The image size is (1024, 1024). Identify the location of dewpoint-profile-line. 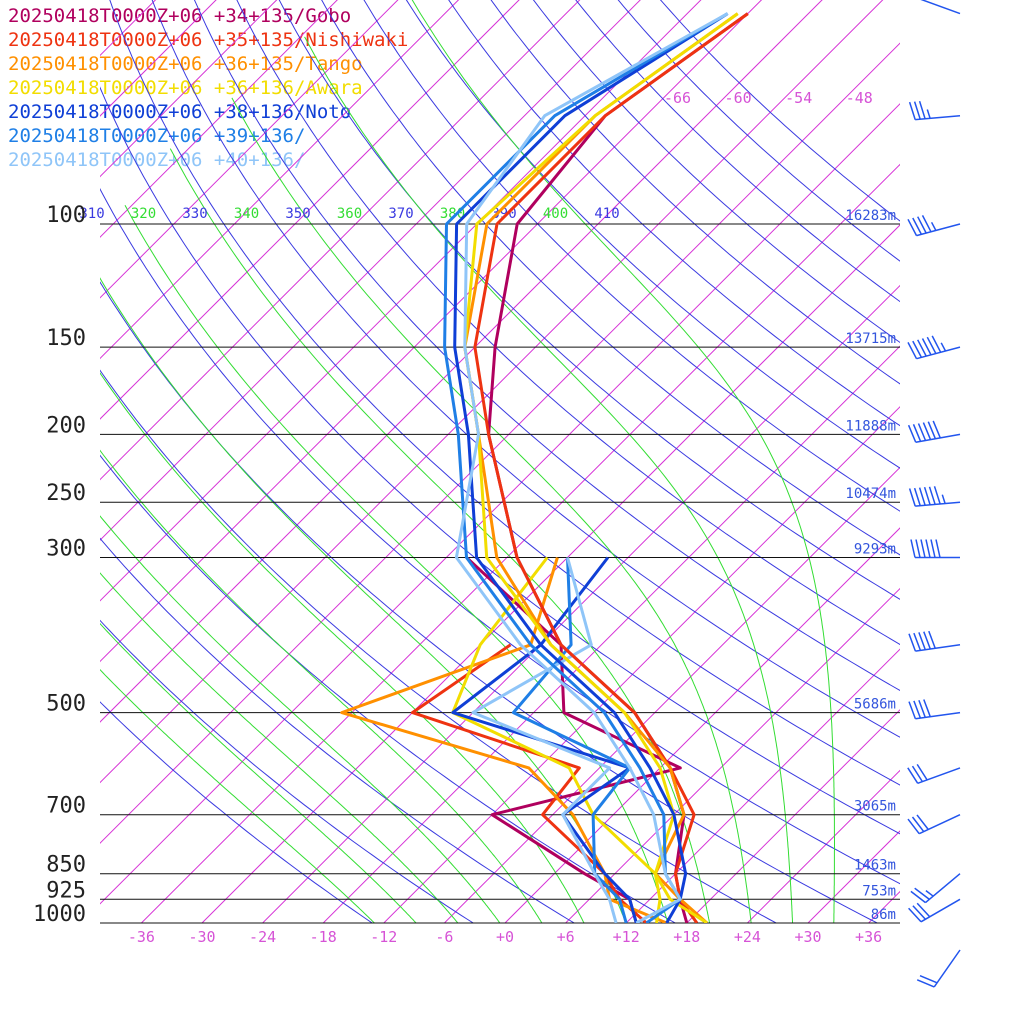
(556, 739).